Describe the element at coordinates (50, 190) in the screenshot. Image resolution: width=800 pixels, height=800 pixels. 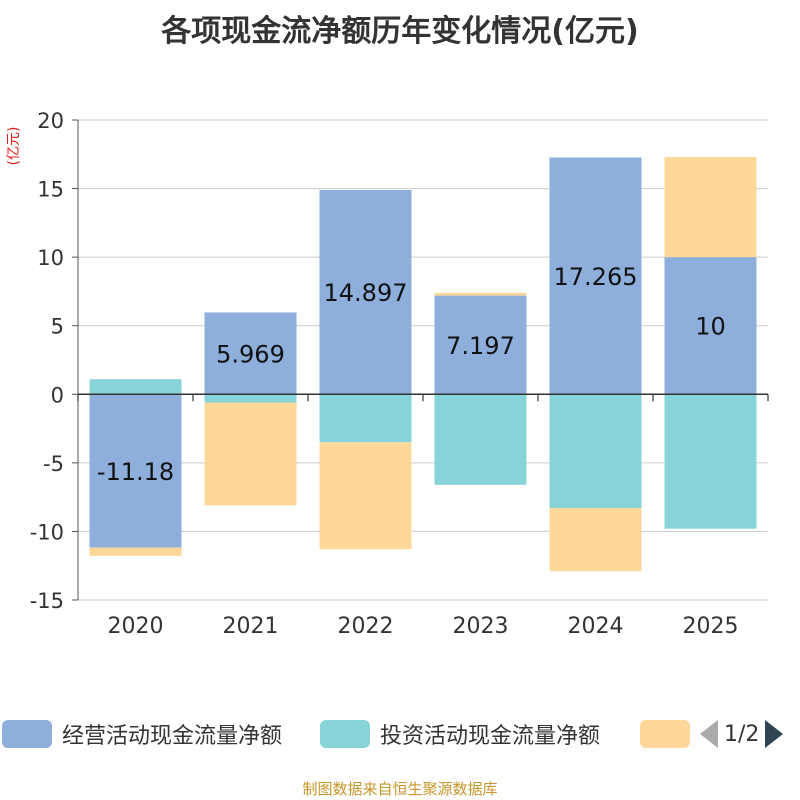
I see `y-tick-label: 15` at that location.